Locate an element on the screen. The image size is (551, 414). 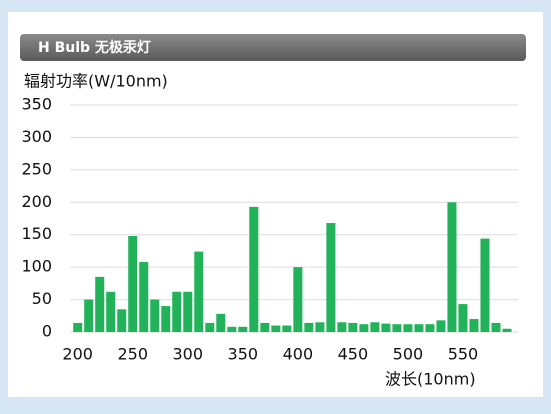
y-tick-label: 0 is located at coordinates (47, 331).